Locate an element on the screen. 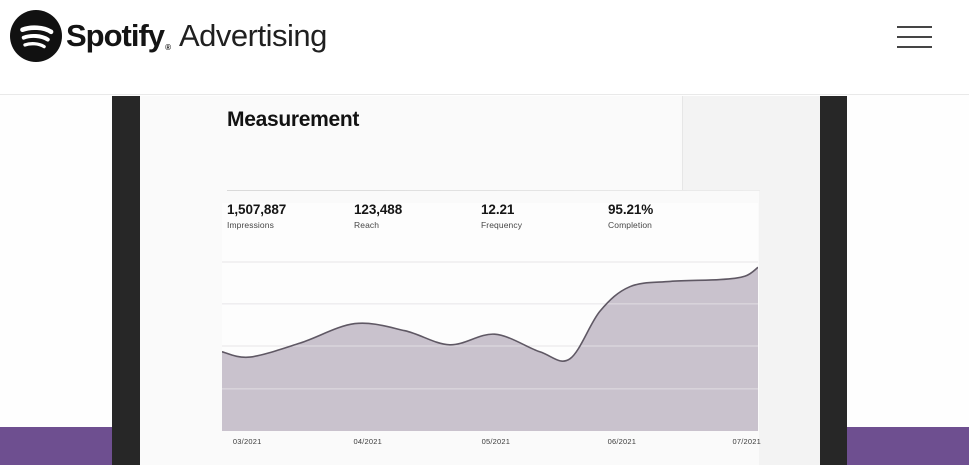 The width and height of the screenshot is (969, 465). metric-value: 1,507,887 is located at coordinates (257, 209).